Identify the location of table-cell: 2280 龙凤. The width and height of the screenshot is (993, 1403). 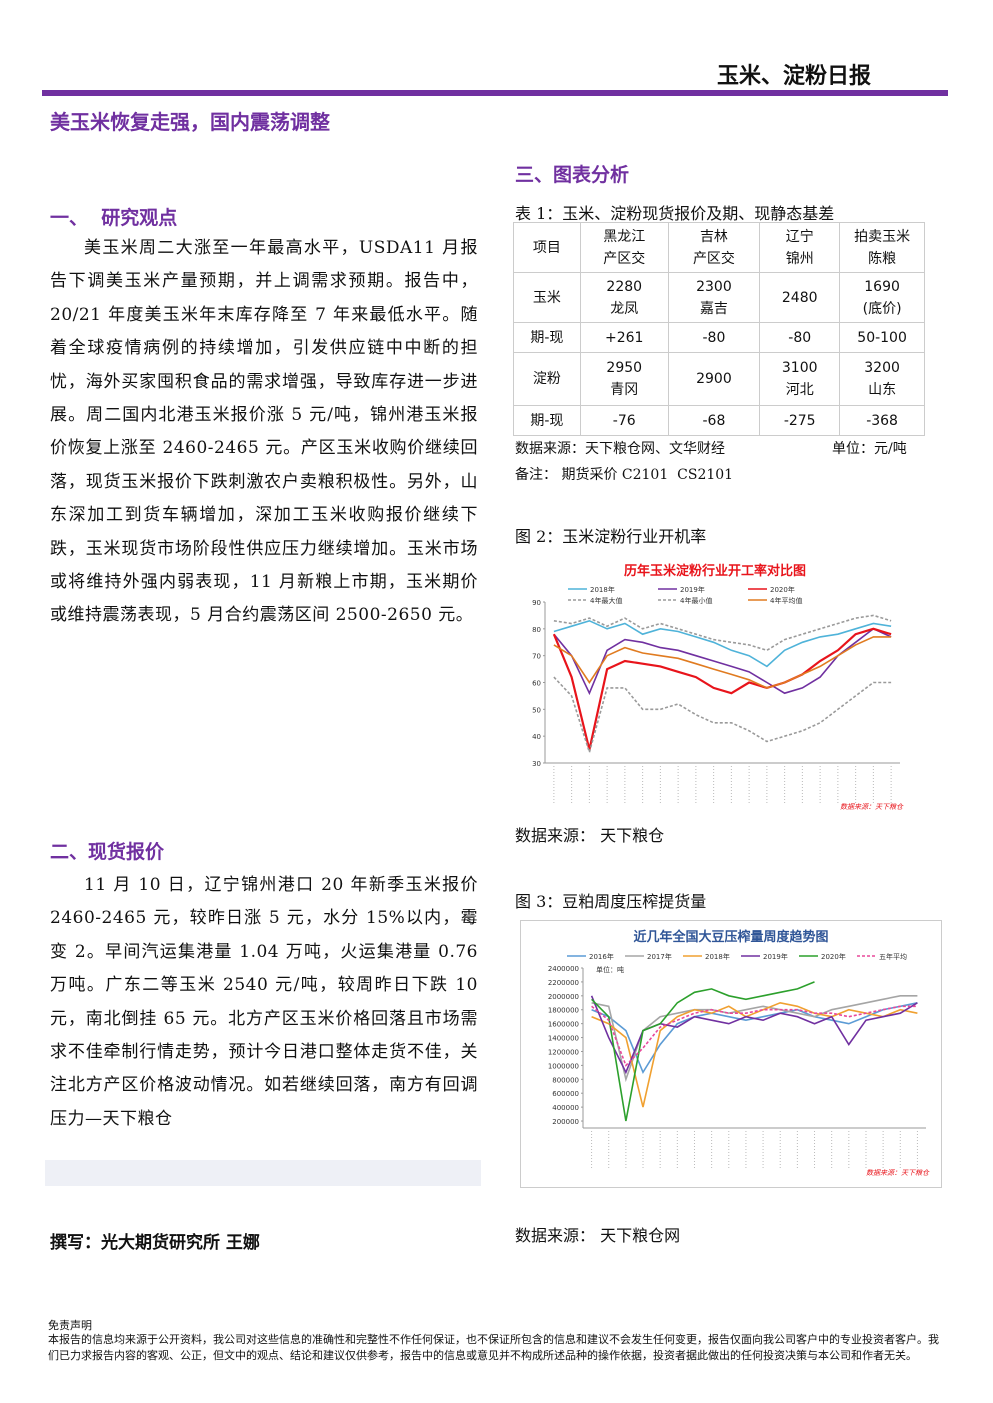
(624, 297).